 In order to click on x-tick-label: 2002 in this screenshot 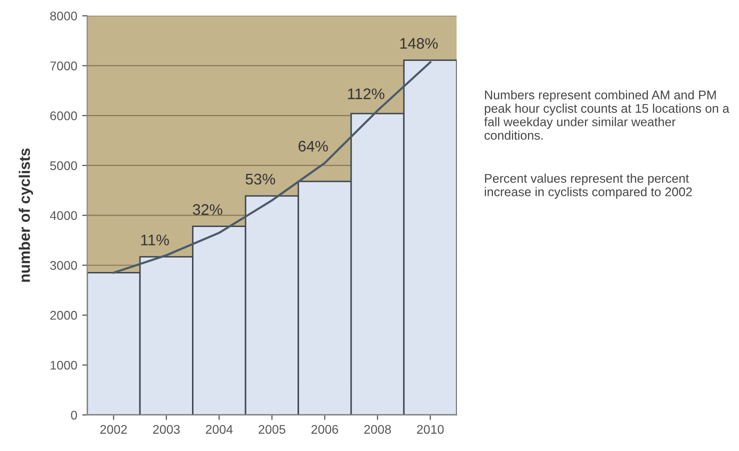, I will do `click(113, 429)`.